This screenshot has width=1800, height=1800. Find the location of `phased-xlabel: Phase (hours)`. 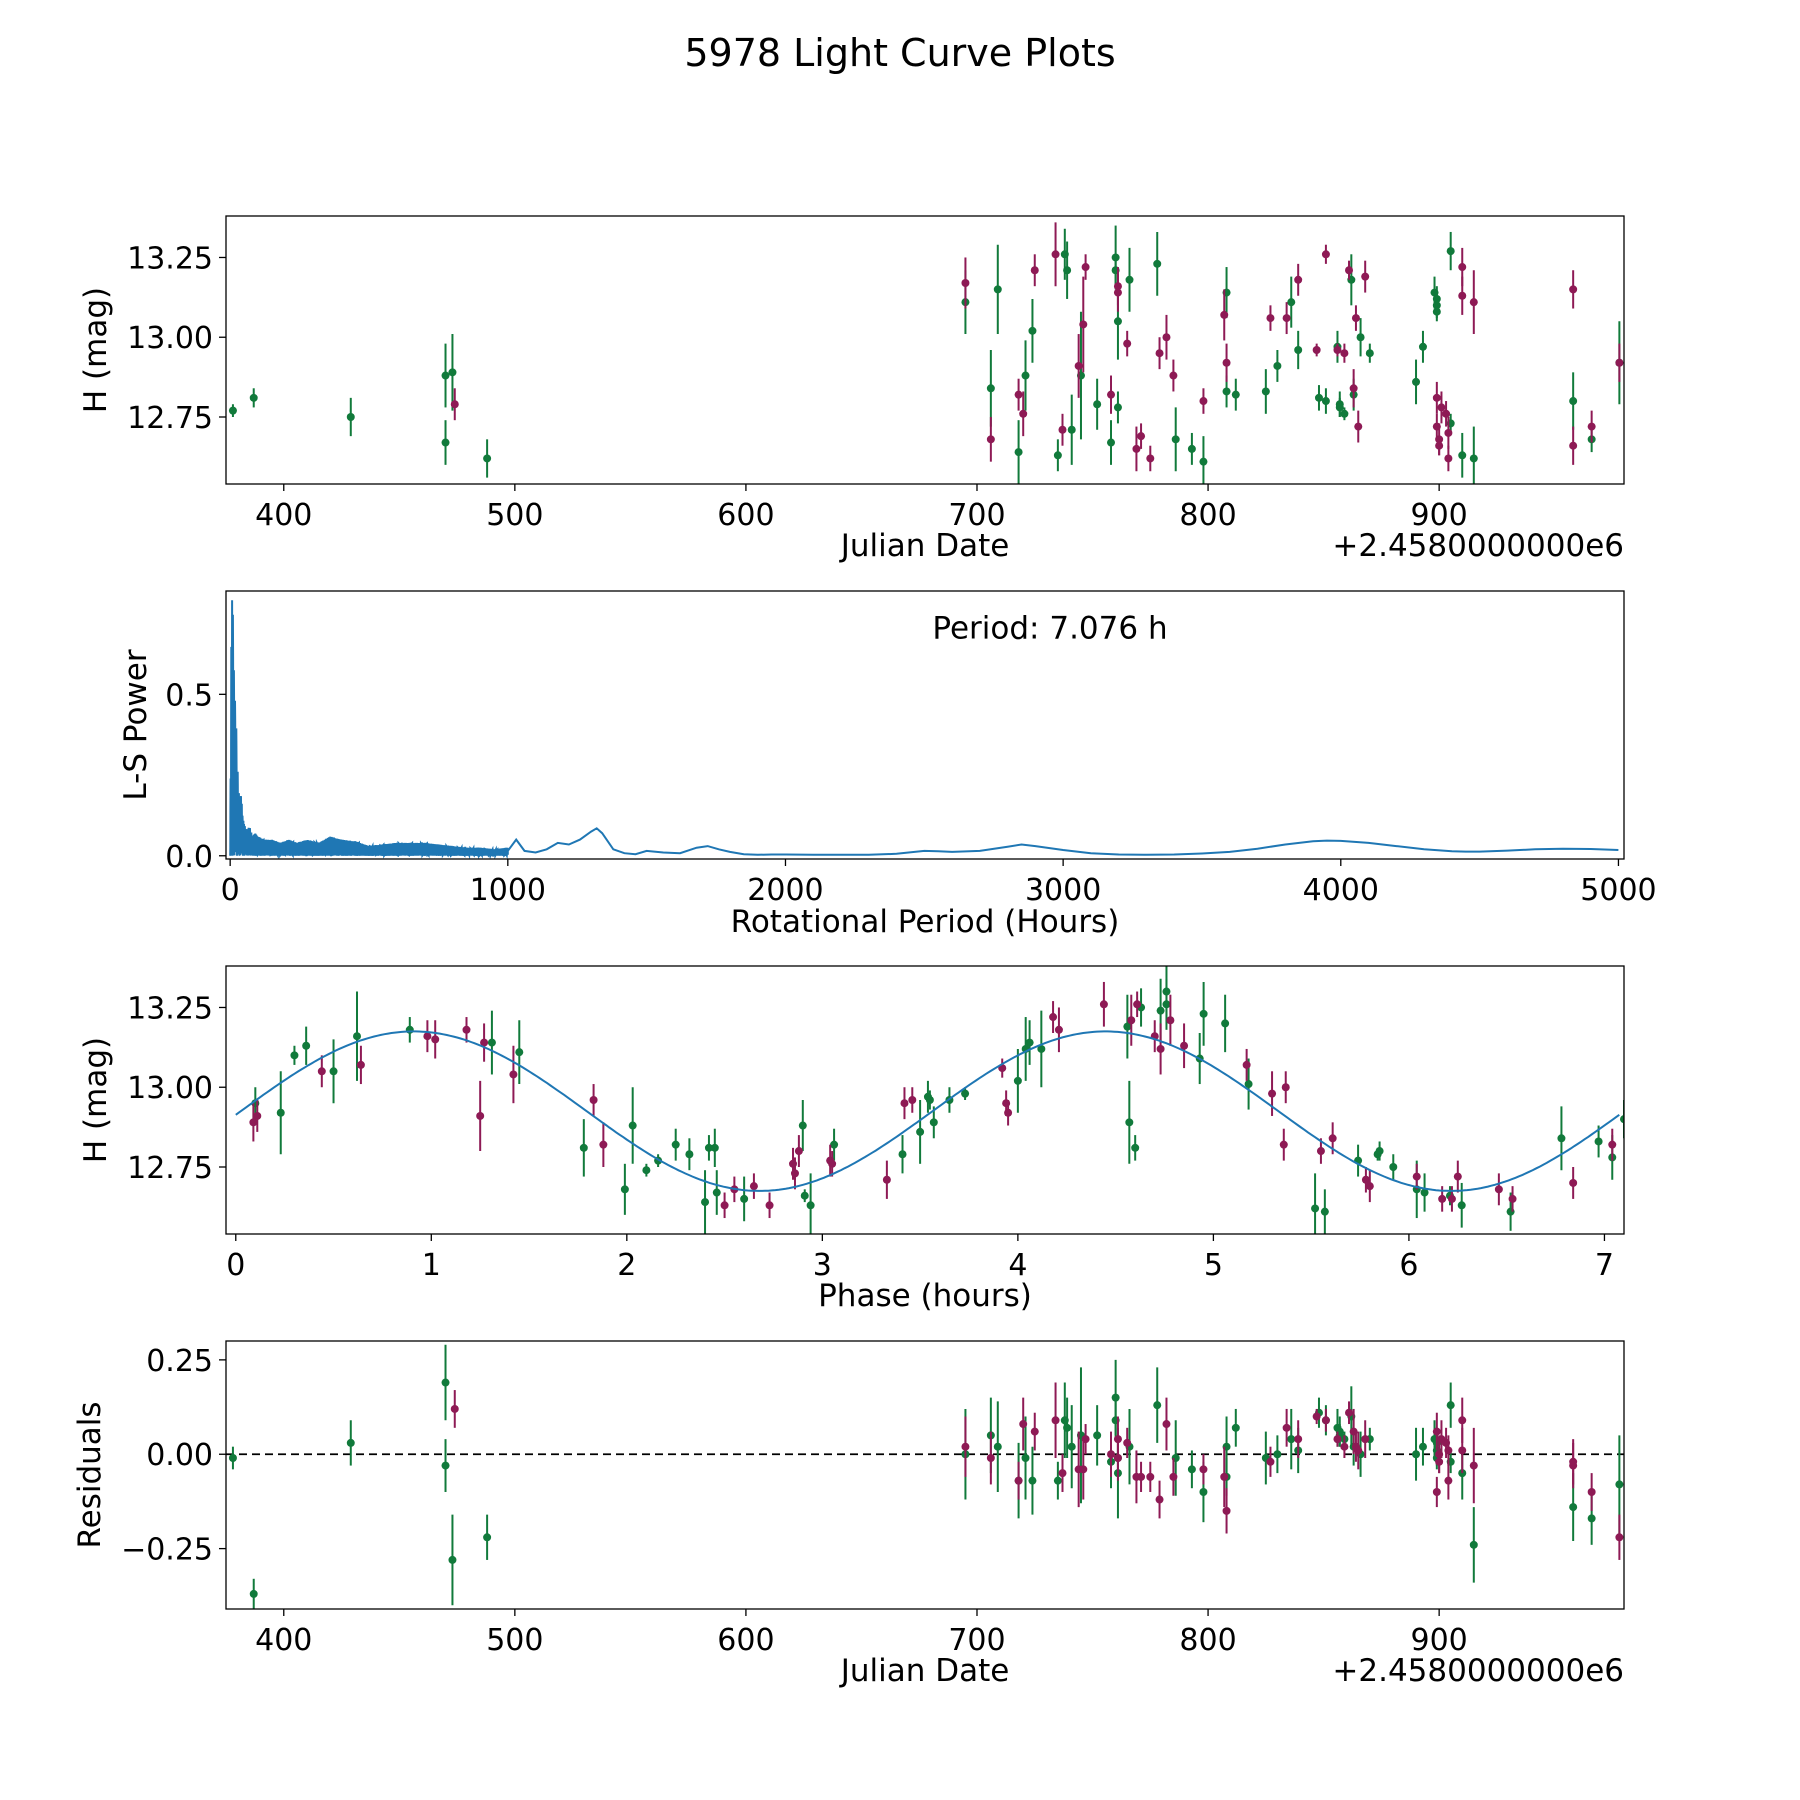

phased-xlabel: Phase (hours) is located at coordinates (925, 1296).